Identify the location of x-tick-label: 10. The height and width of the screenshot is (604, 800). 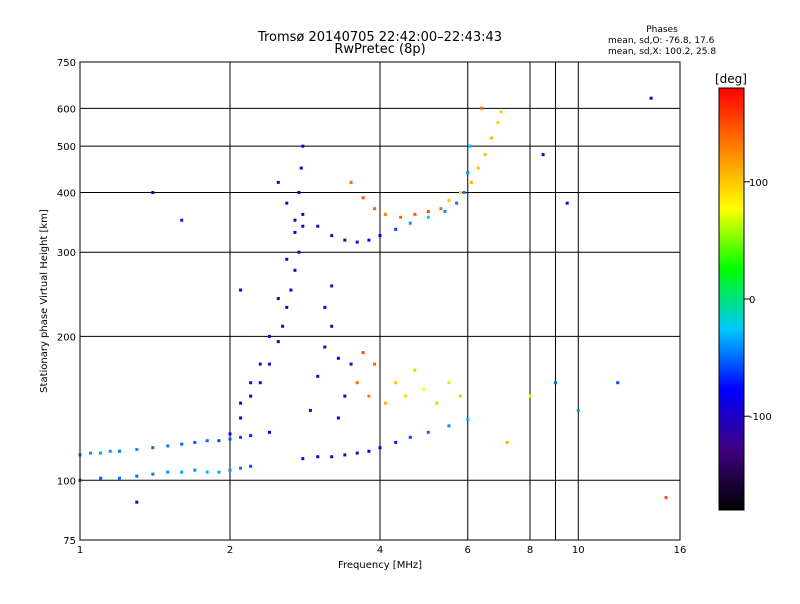
(578, 550).